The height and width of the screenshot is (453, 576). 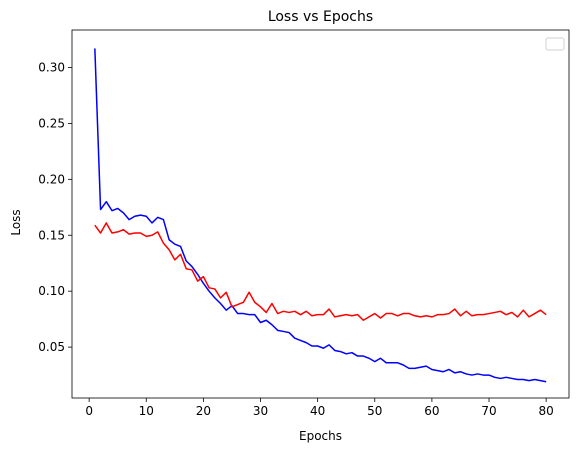 What do you see at coordinates (488, 411) in the screenshot?
I see `x-tick-label: 70` at bounding box center [488, 411].